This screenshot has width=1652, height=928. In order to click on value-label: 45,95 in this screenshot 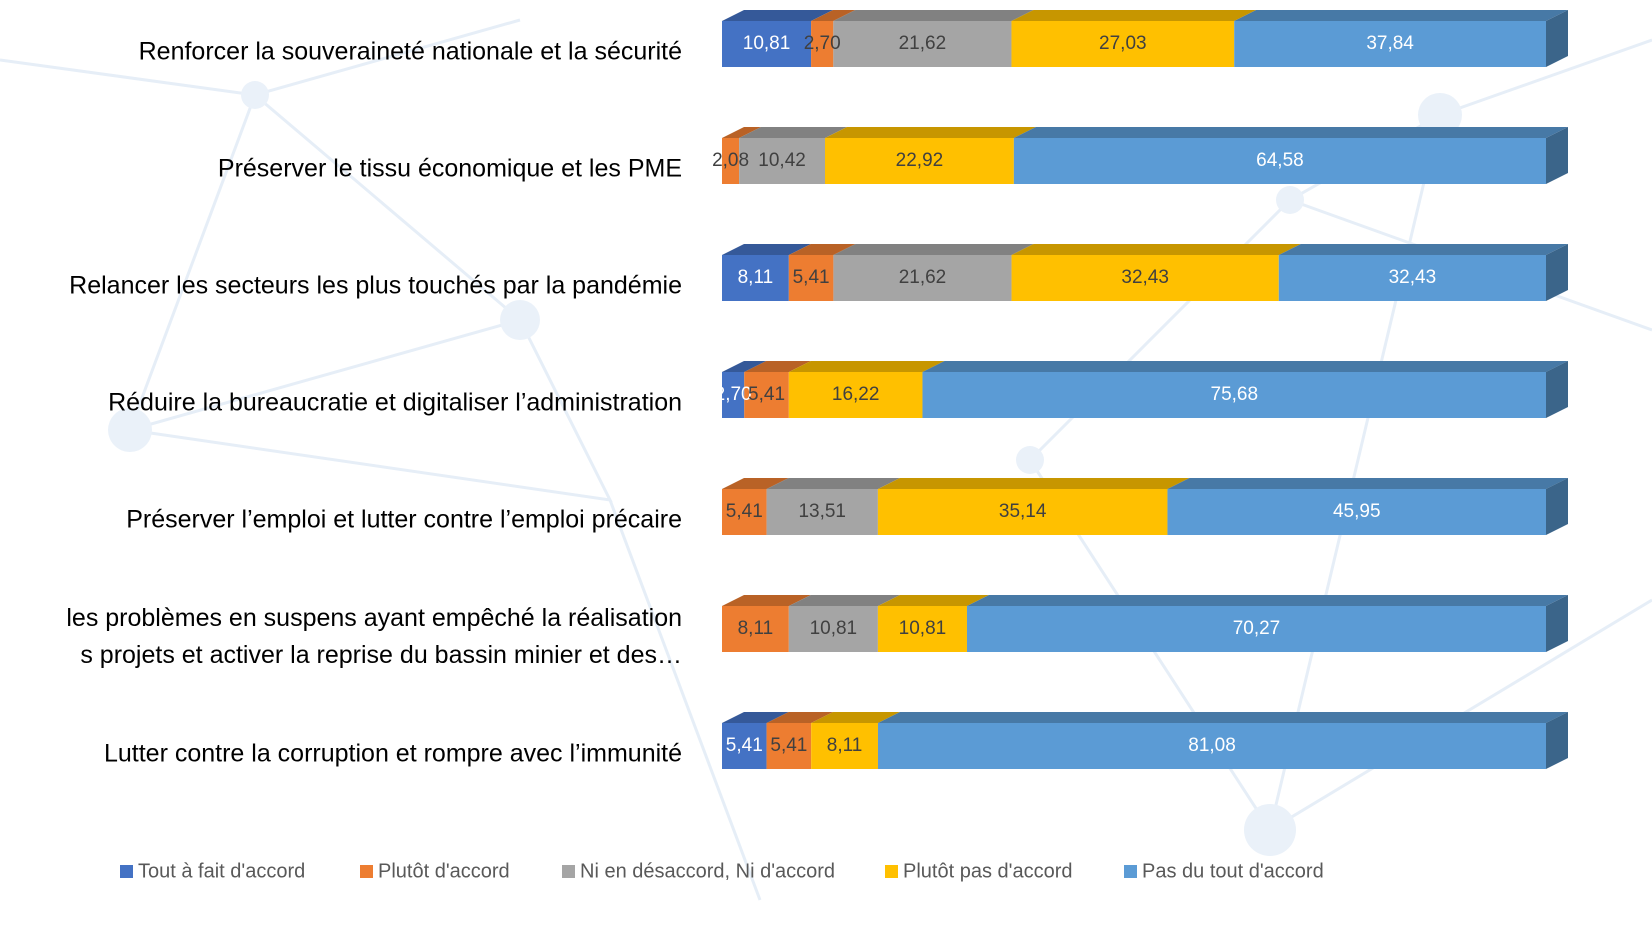, I will do `click(1357, 511)`.